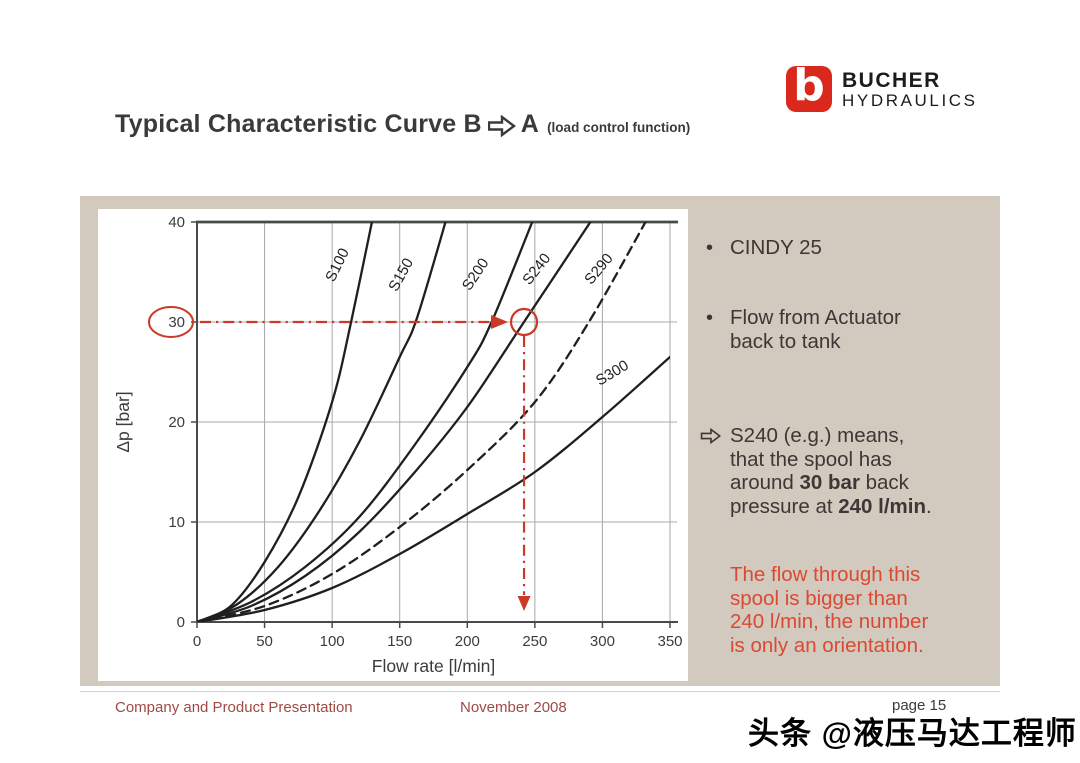 The height and width of the screenshot is (763, 1080). I want to click on right-arrow-icon, so click(501, 125).